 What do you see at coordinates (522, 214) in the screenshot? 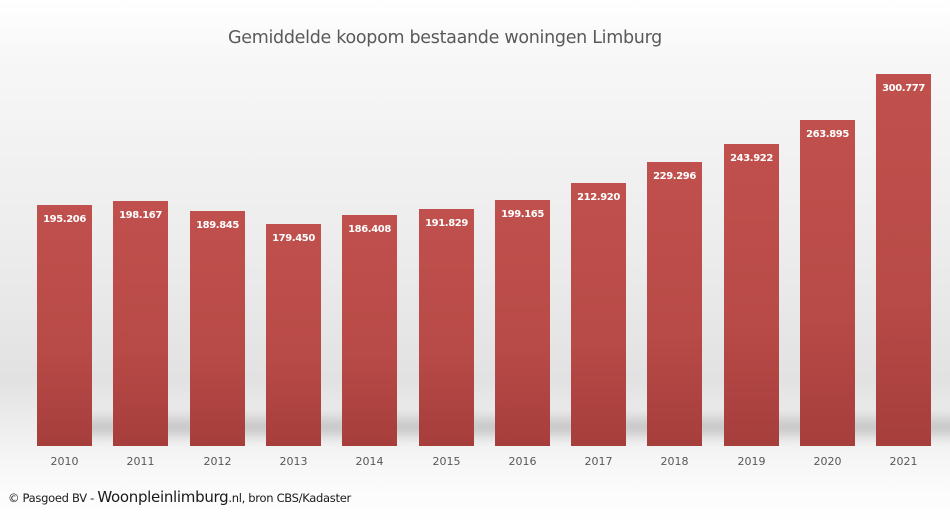
I see `bar-value-label: 199.165` at bounding box center [522, 214].